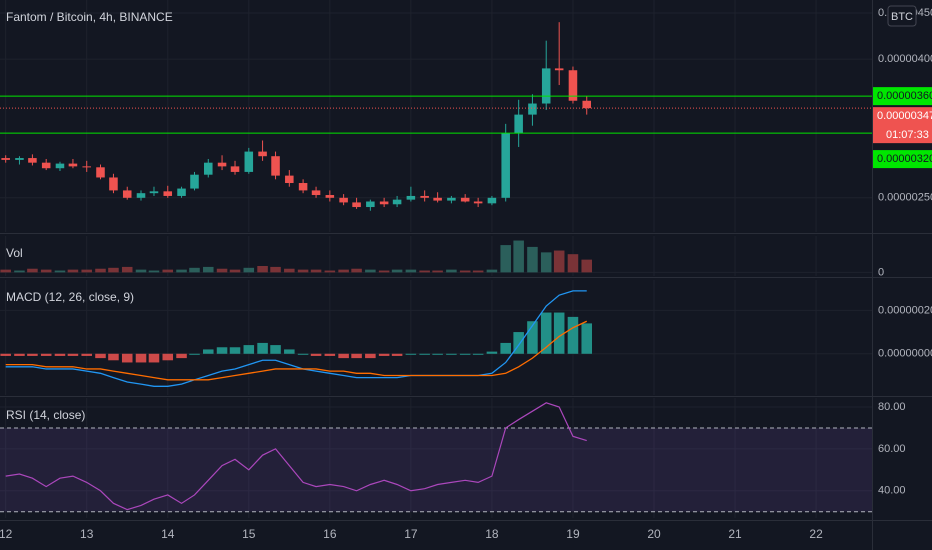 This screenshot has height=550, width=932. I want to click on currency-button, so click(902, 16).